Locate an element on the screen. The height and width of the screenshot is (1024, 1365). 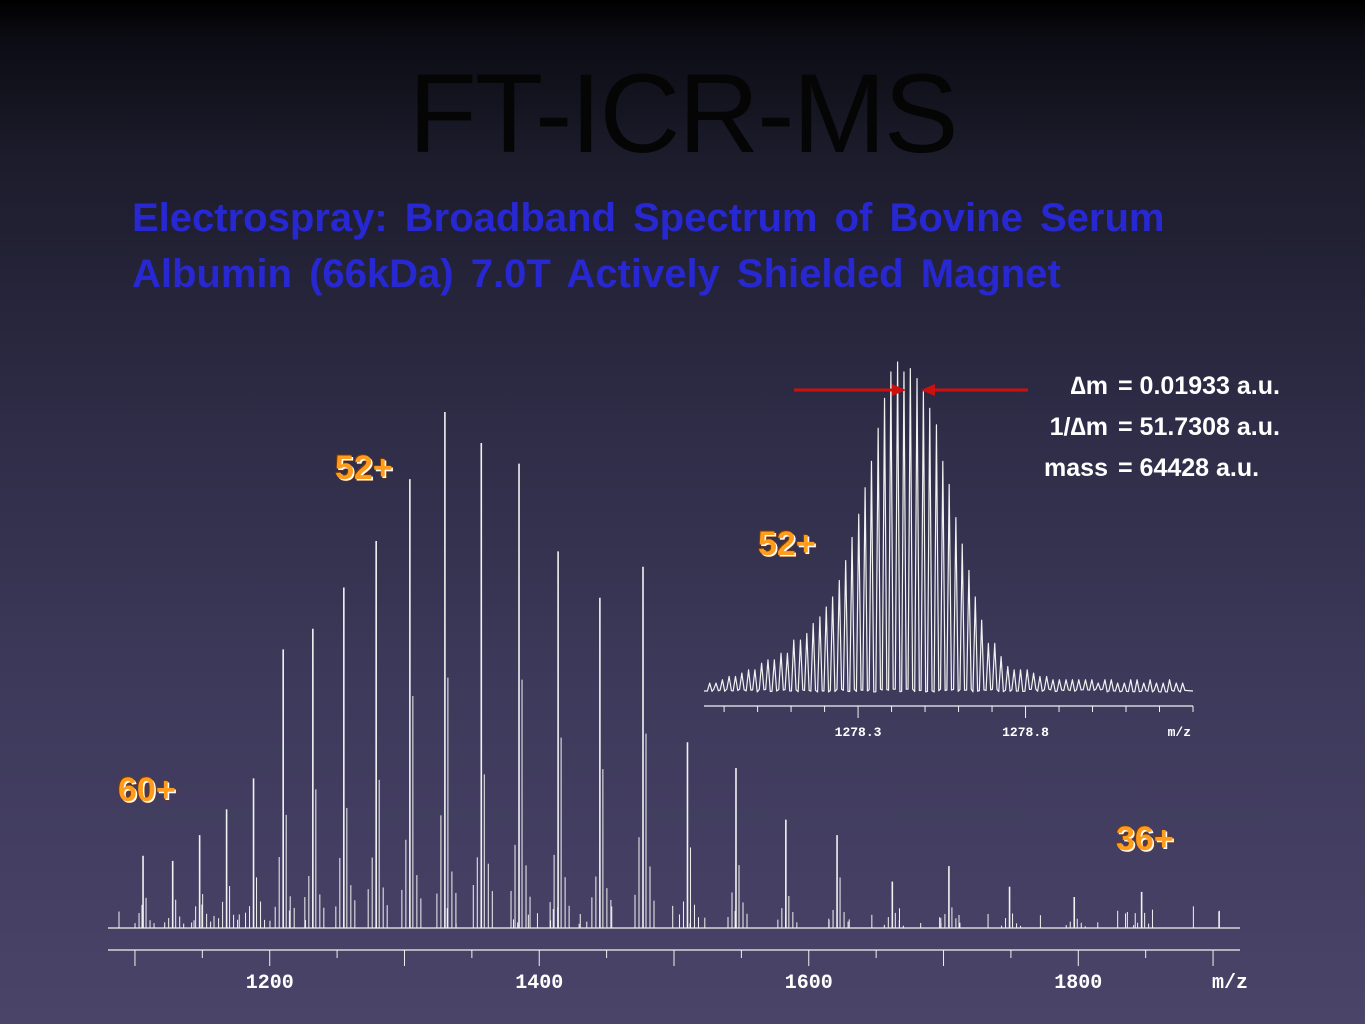
readout-label: mass is located at coordinates (1076, 468).